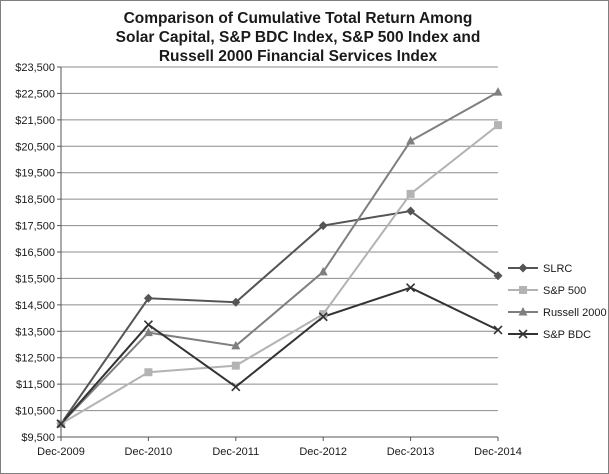 Image resolution: width=609 pixels, height=474 pixels. Describe the element at coordinates (35, 121) in the screenshot. I see `y-tick-label: $21,500` at that location.